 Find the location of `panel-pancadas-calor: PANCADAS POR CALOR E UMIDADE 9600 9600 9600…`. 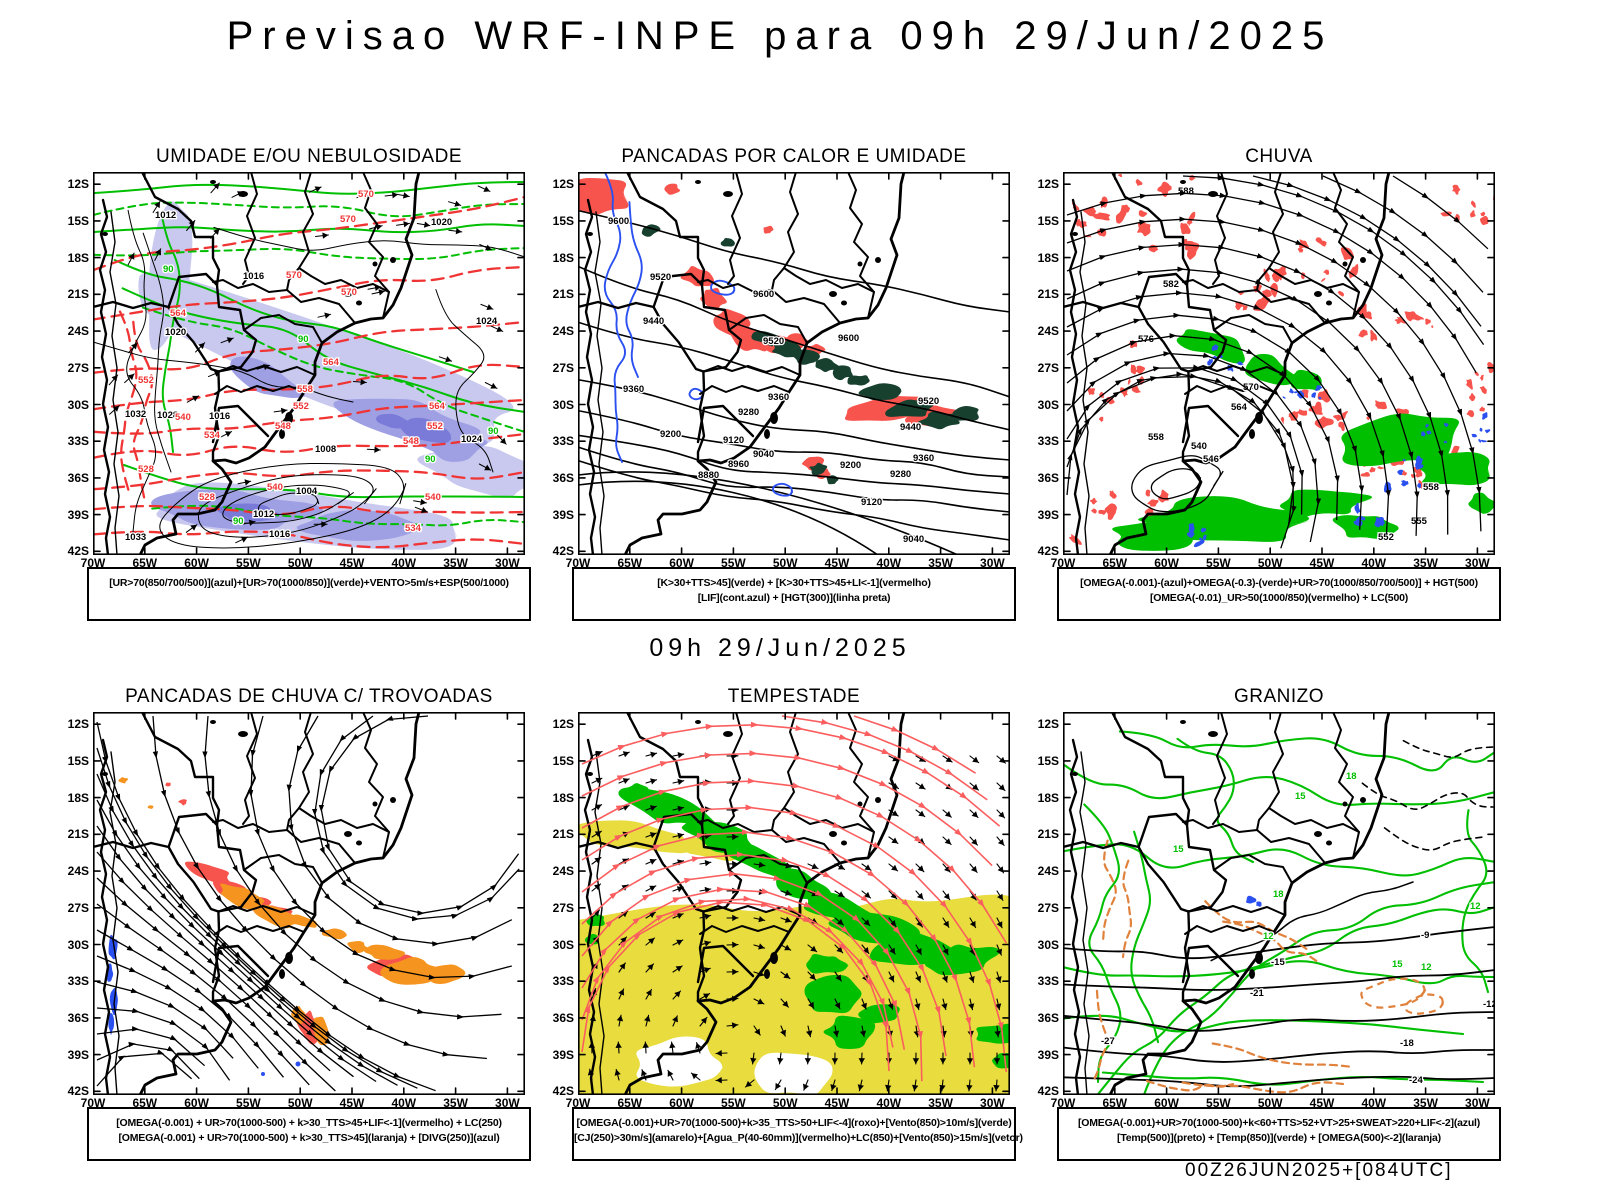

panel-pancadas-calor: PANCADAS POR CALOR E UMIDADE 9600 9600 9600… is located at coordinates (794, 395).